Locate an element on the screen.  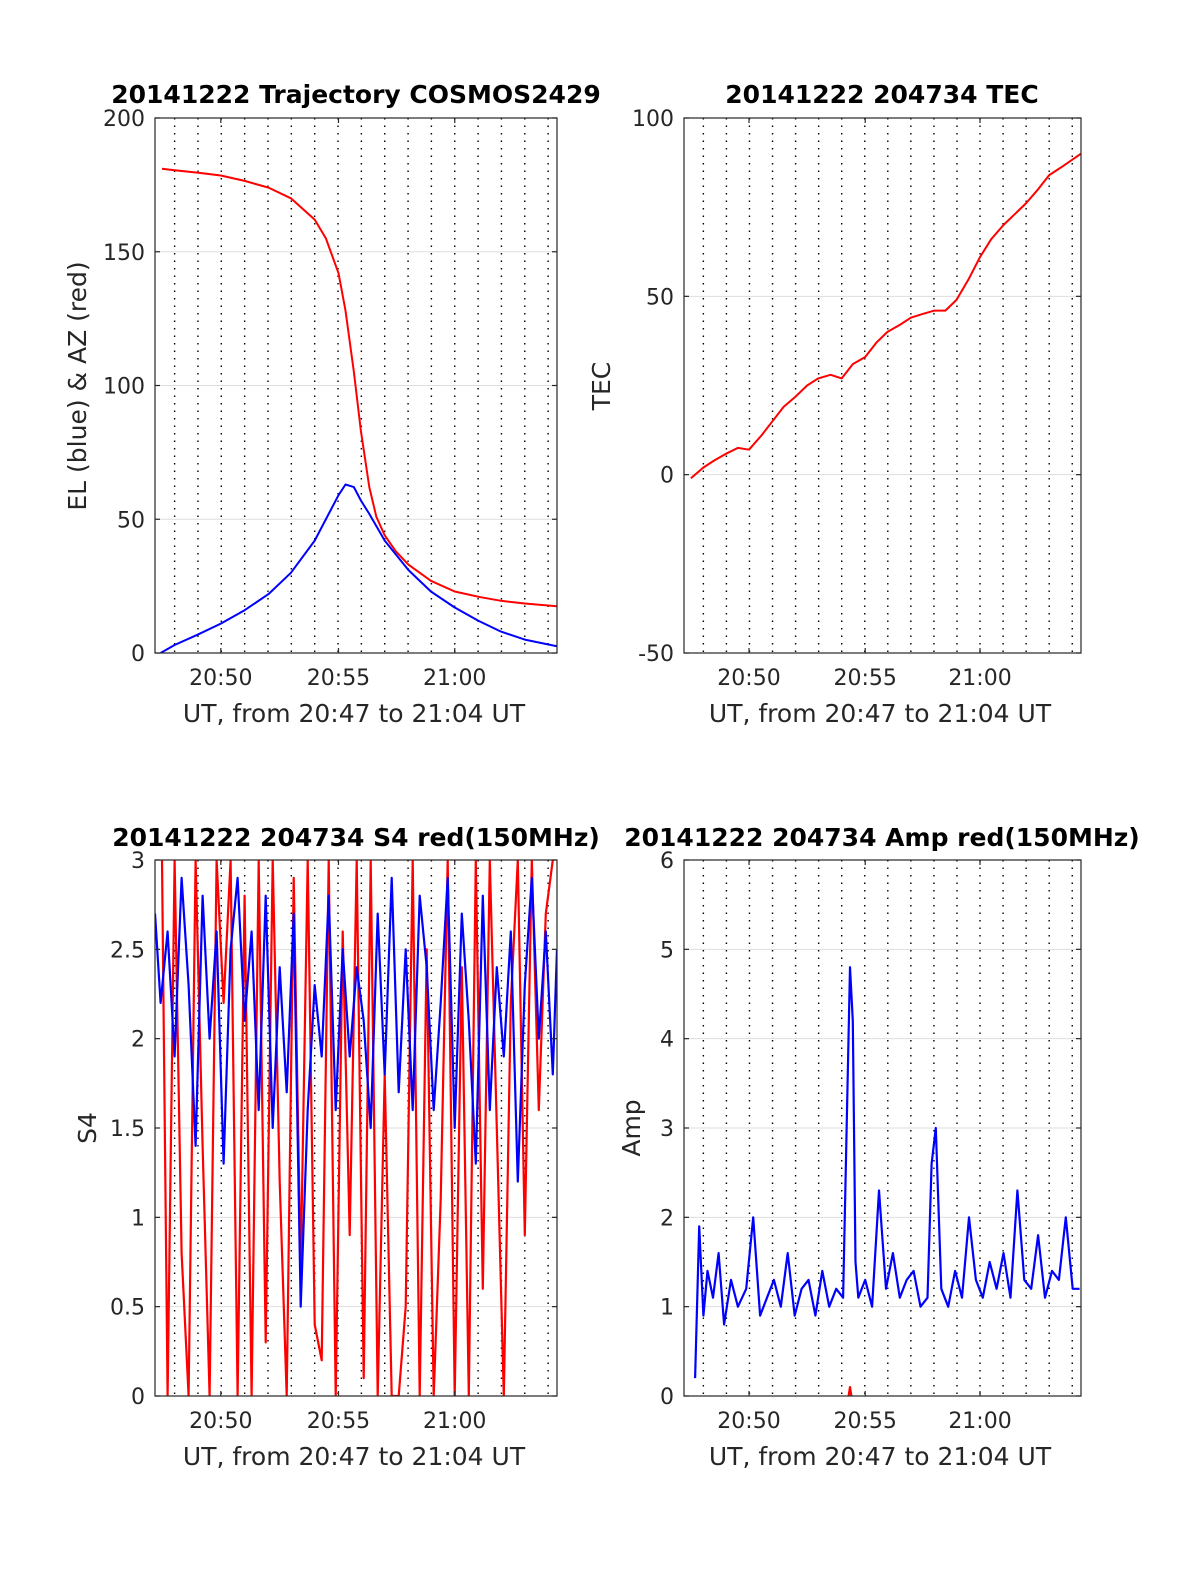
tec-chart-ytick-label: 100 is located at coordinates (653, 119).